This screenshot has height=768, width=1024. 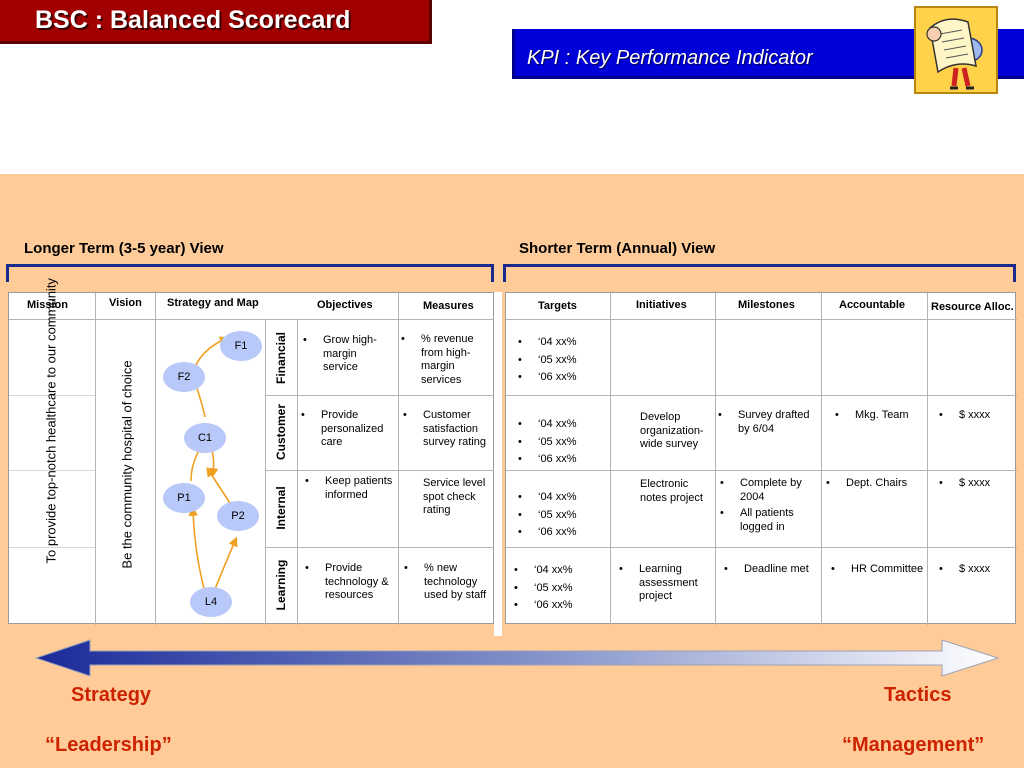 I want to click on strategy-label: Strategy, so click(x=111, y=695).